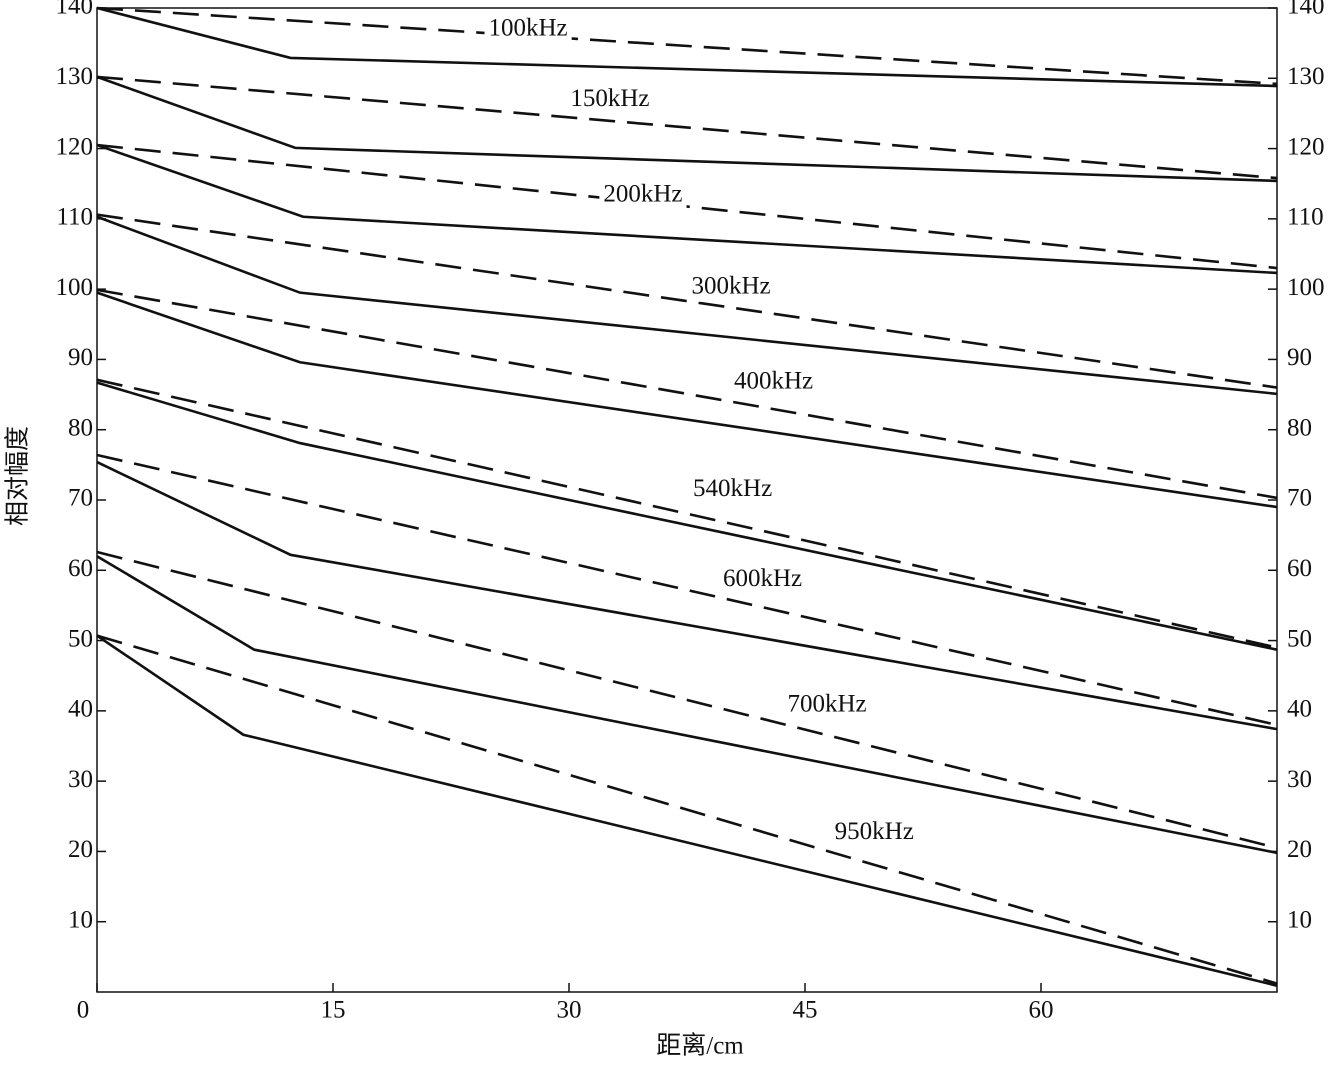 This screenshot has height=1065, width=1332. I want to click on x-tick-label: 60, so click(1041, 1010).